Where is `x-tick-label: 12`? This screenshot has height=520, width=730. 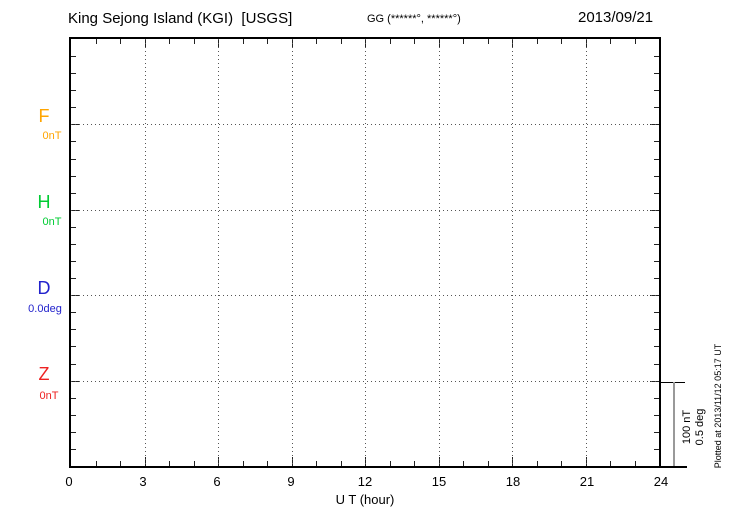 x-tick-label: 12 is located at coordinates (365, 481).